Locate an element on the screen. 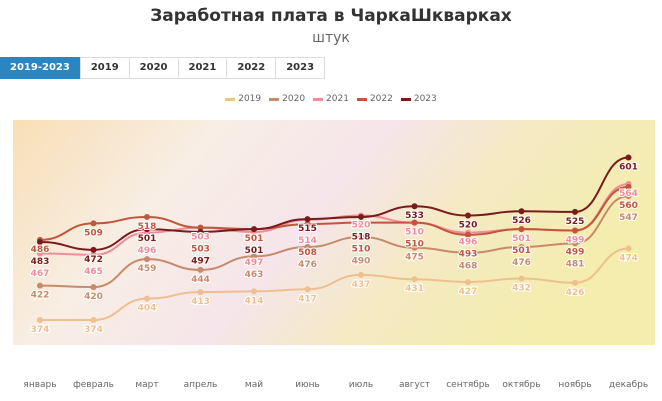 This screenshot has width=662, height=401. data-label: 510 is located at coordinates (414, 233).